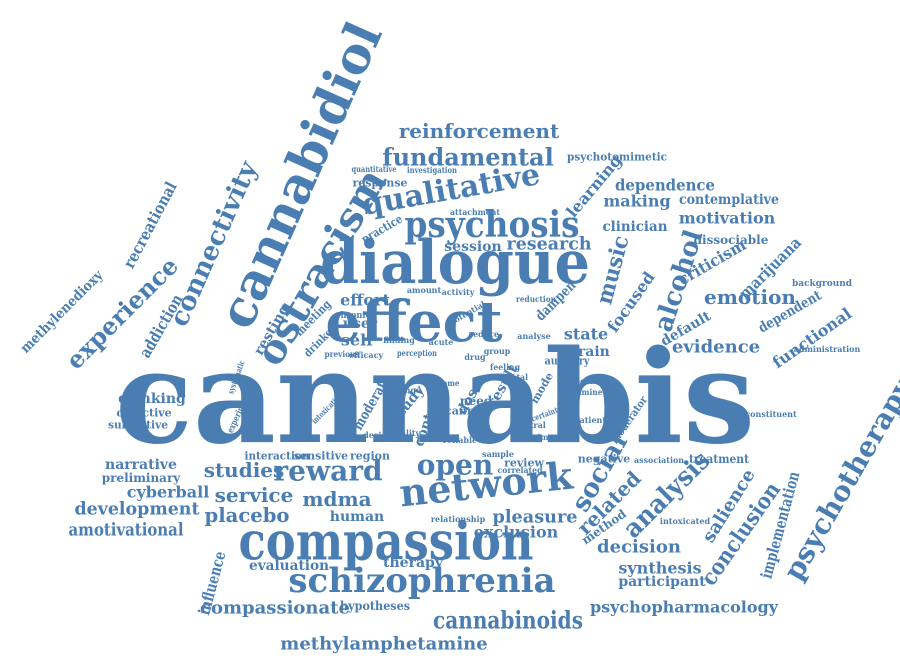 The image size is (900, 659). I want to click on word-subjective: subjective, so click(138, 425).